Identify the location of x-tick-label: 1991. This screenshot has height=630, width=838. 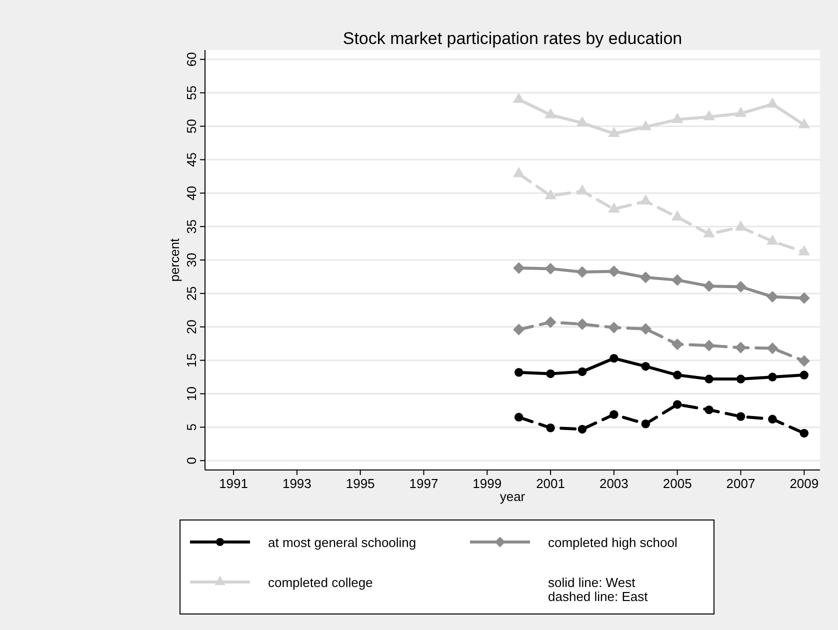
(233, 483).